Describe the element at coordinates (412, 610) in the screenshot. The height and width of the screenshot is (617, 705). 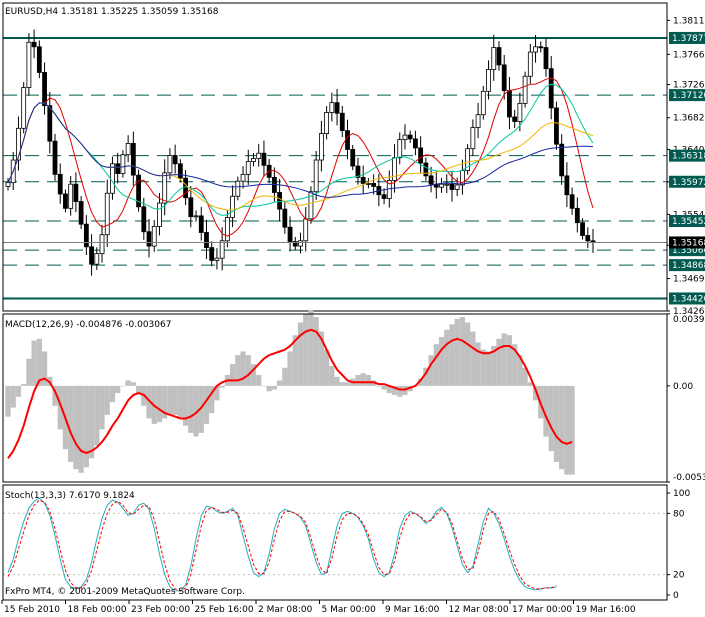
I see `time-tick-label: 9 Mar 16:00` at that location.